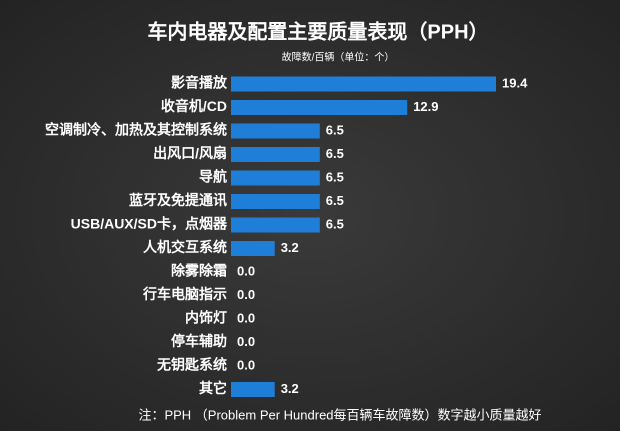  Describe the element at coordinates (190, 153) in the screenshot. I see `category-label: 出风口/风扇` at that location.